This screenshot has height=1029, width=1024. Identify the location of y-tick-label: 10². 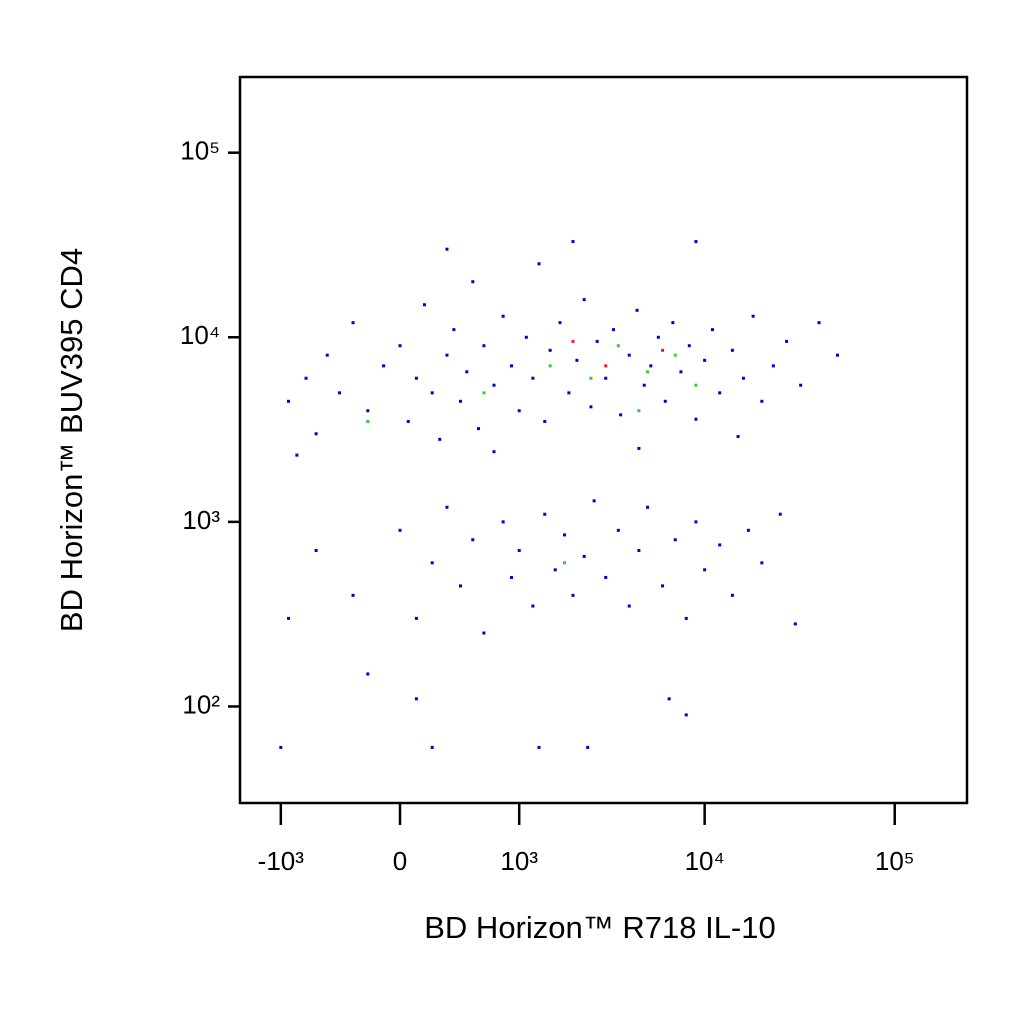
(201, 704).